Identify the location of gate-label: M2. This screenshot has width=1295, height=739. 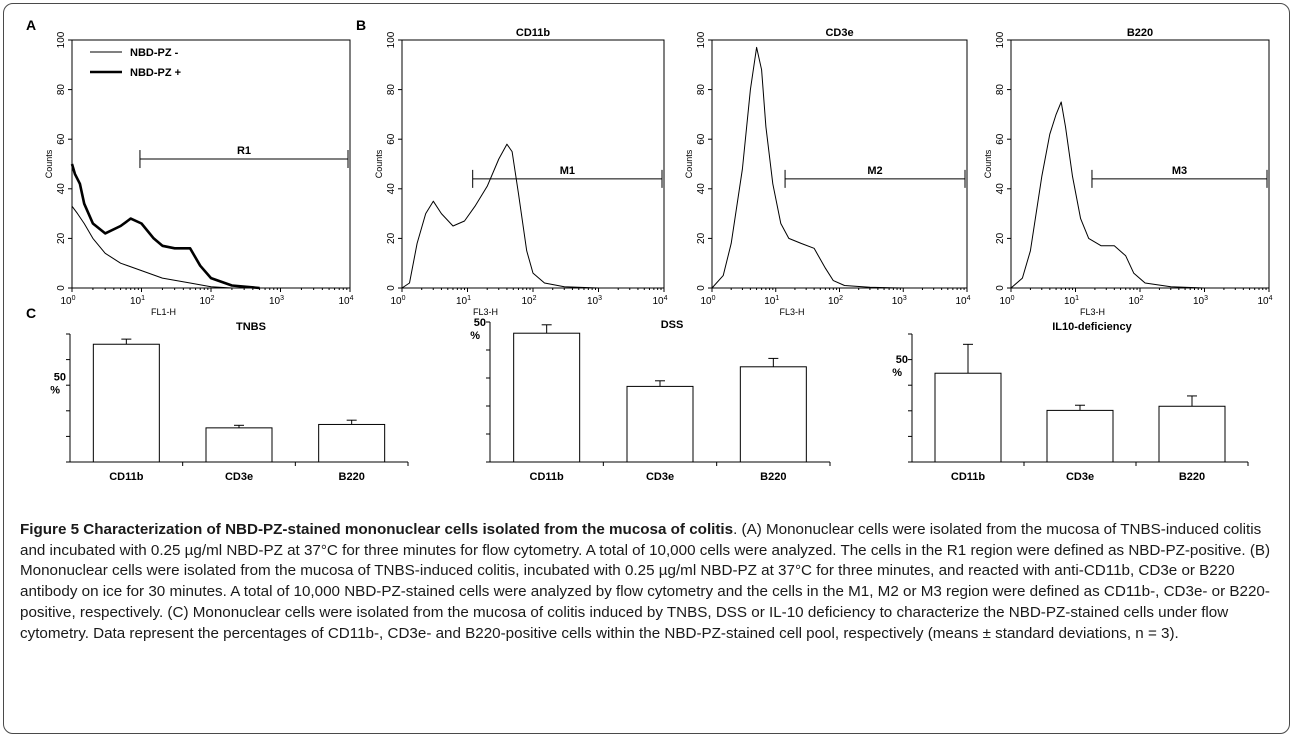
(874, 171).